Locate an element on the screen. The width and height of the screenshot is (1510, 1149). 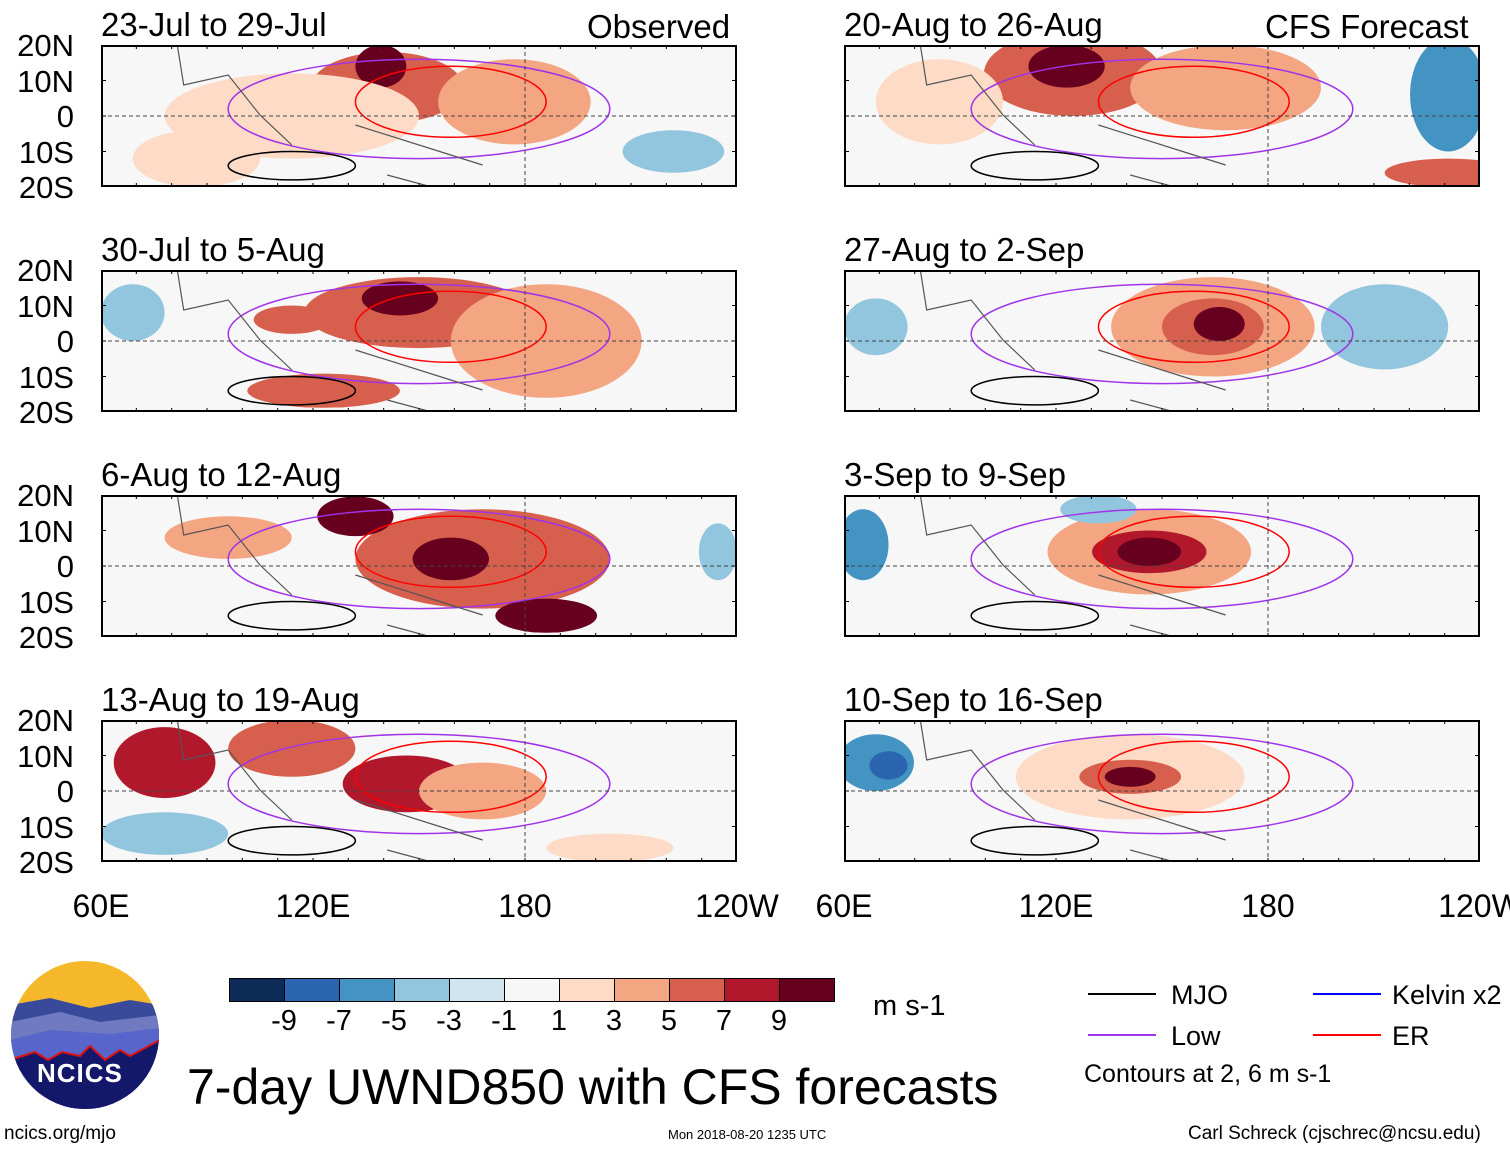
lon-label: 120E is located at coordinates (313, 906).